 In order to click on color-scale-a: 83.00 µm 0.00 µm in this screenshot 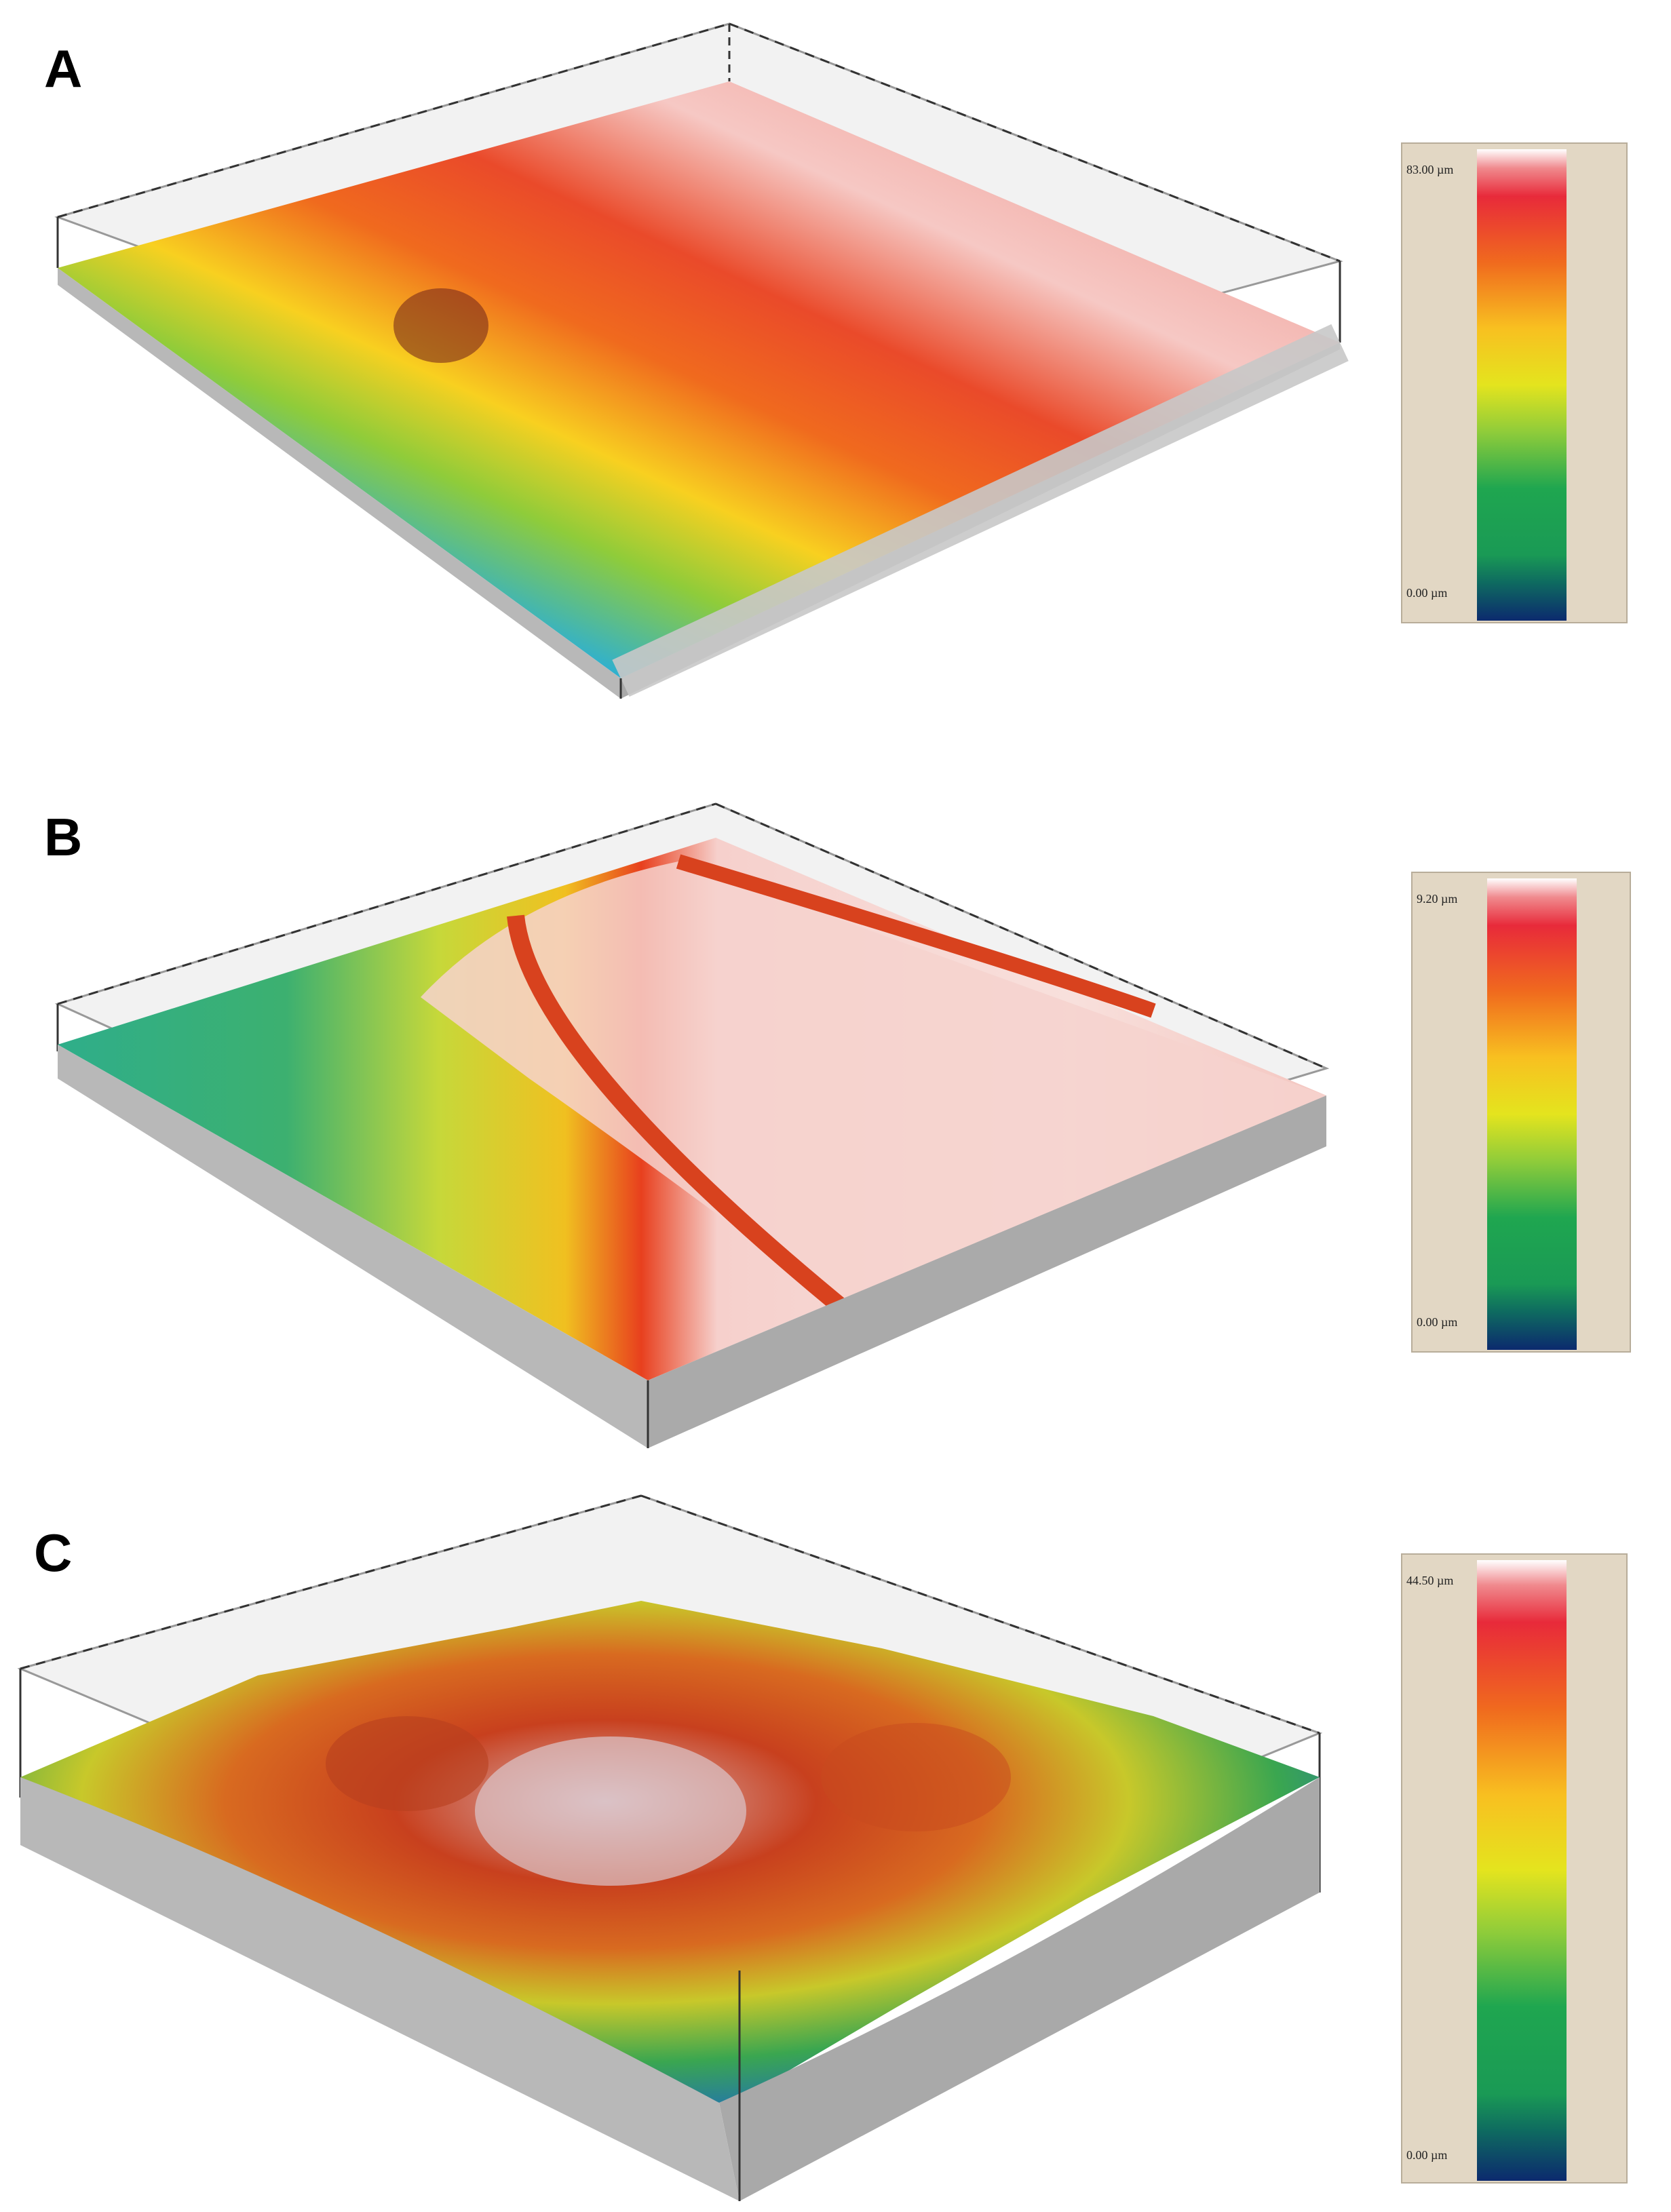, I will do `click(1514, 382)`.